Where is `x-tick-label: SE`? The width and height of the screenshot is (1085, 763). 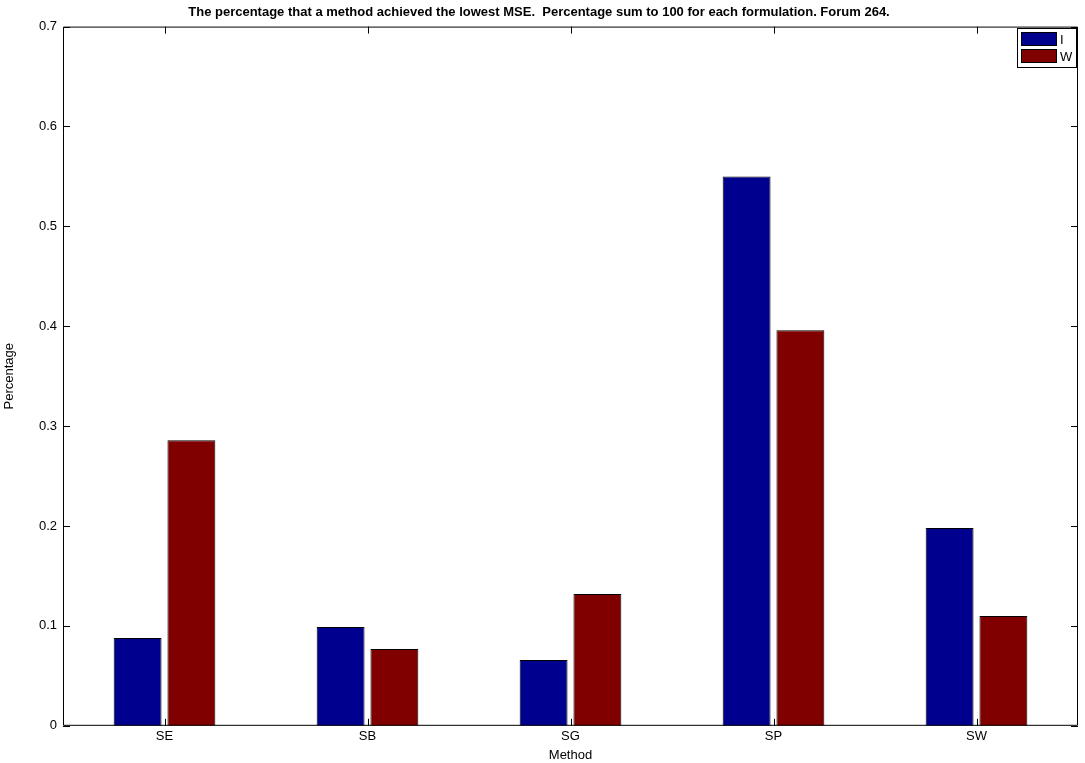
x-tick-label: SE is located at coordinates (164, 736).